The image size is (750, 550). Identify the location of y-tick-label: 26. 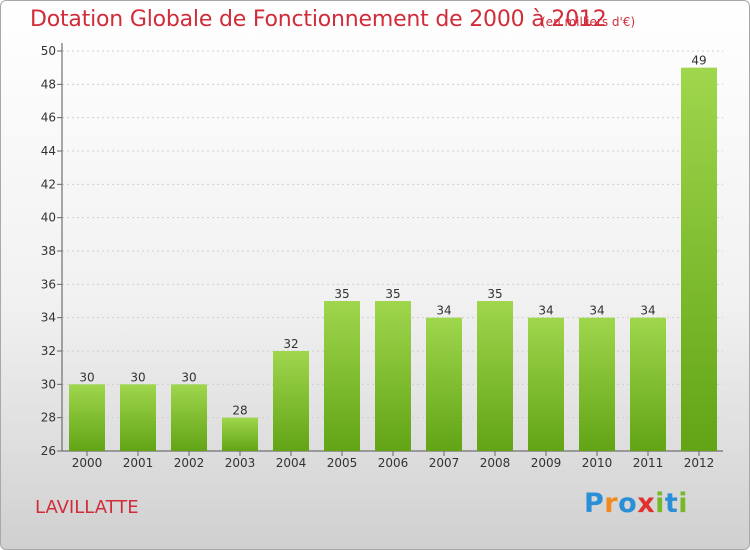
(48, 451).